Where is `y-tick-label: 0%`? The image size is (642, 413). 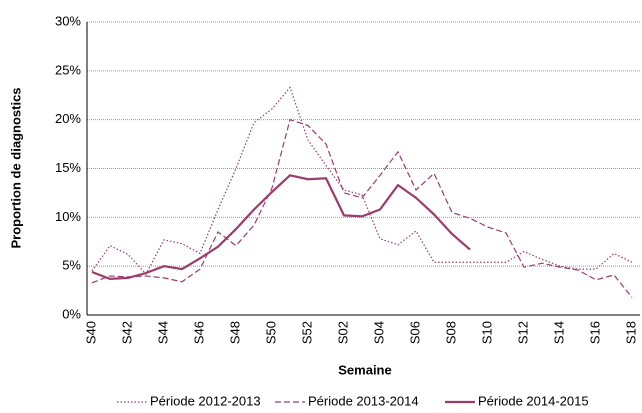 y-tick-label: 0% is located at coordinates (71, 313).